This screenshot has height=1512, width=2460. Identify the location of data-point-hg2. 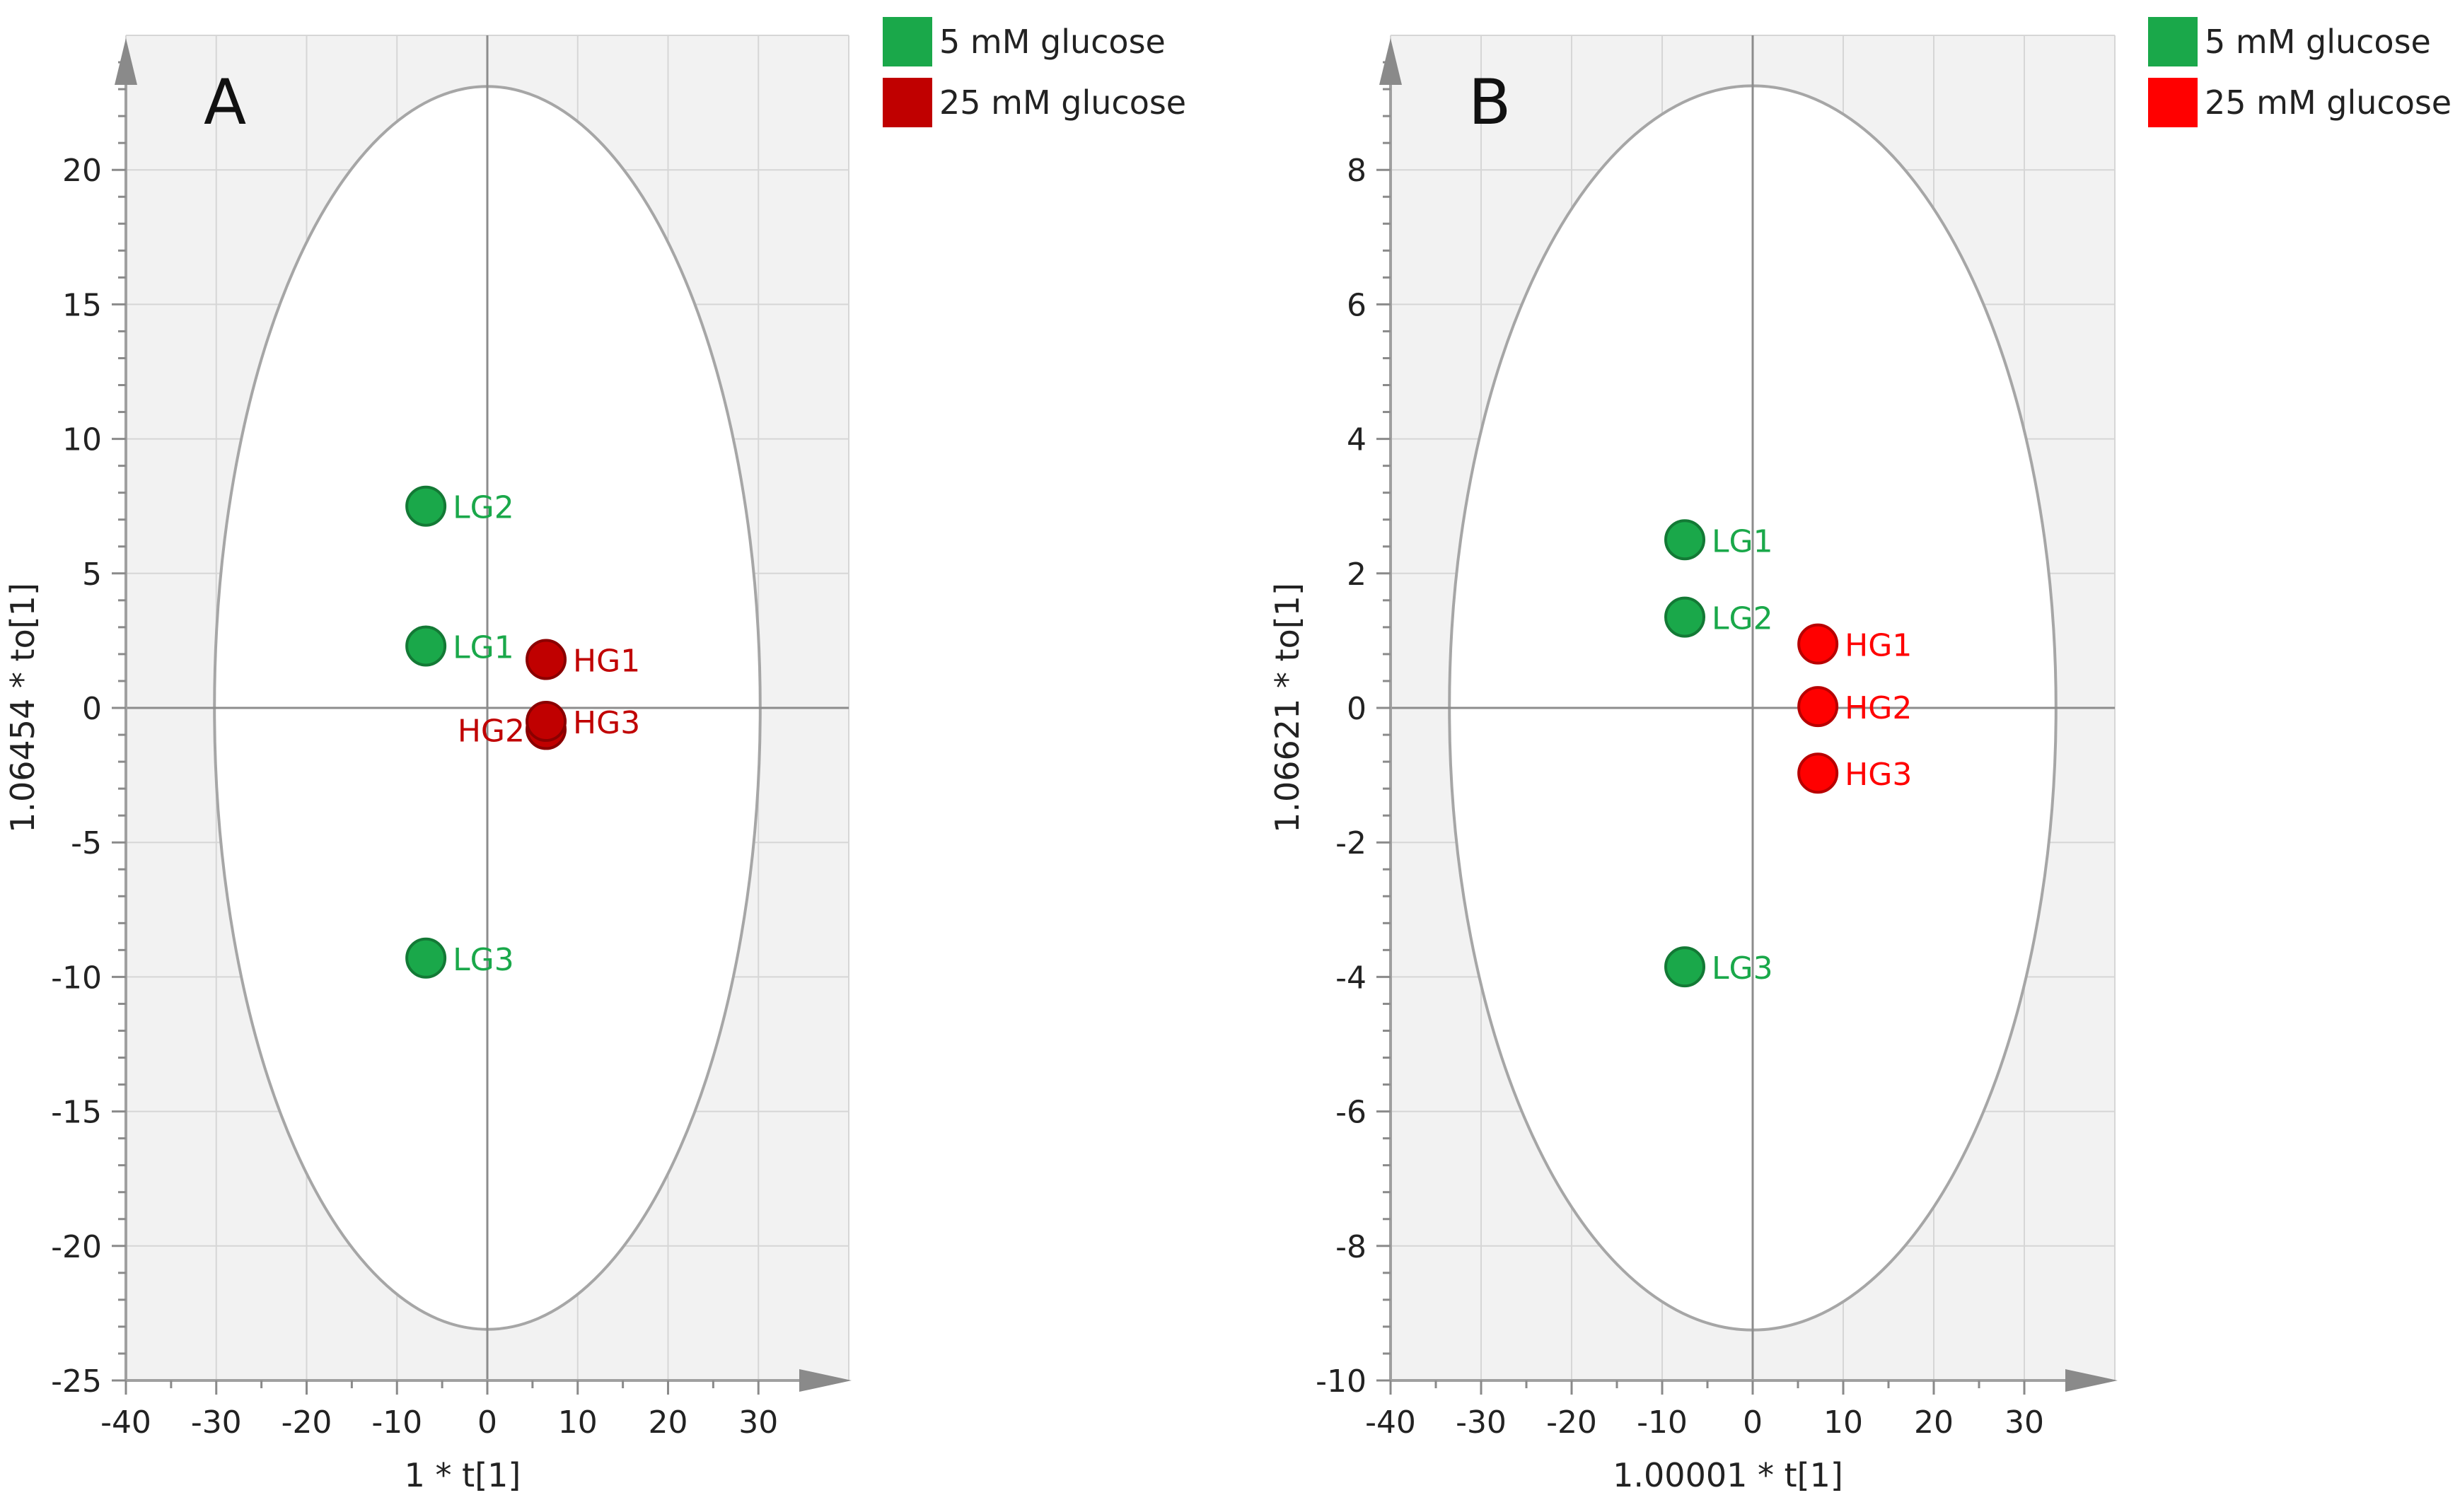
(1818, 707).